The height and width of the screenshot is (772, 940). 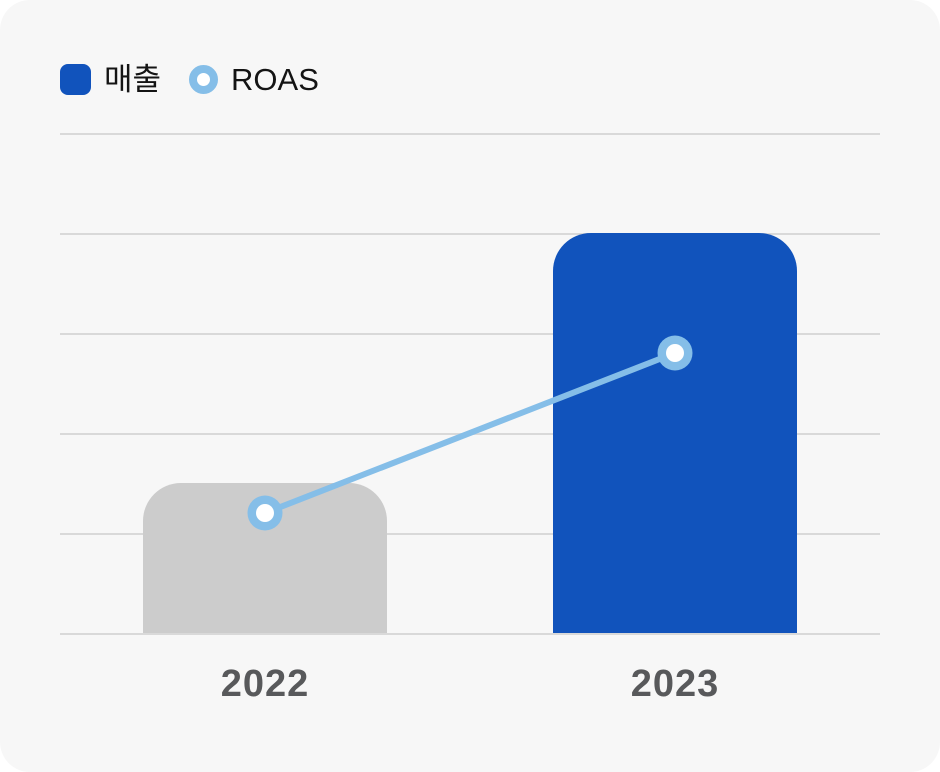 What do you see at coordinates (675, 433) in the screenshot?
I see `bar-2023` at bounding box center [675, 433].